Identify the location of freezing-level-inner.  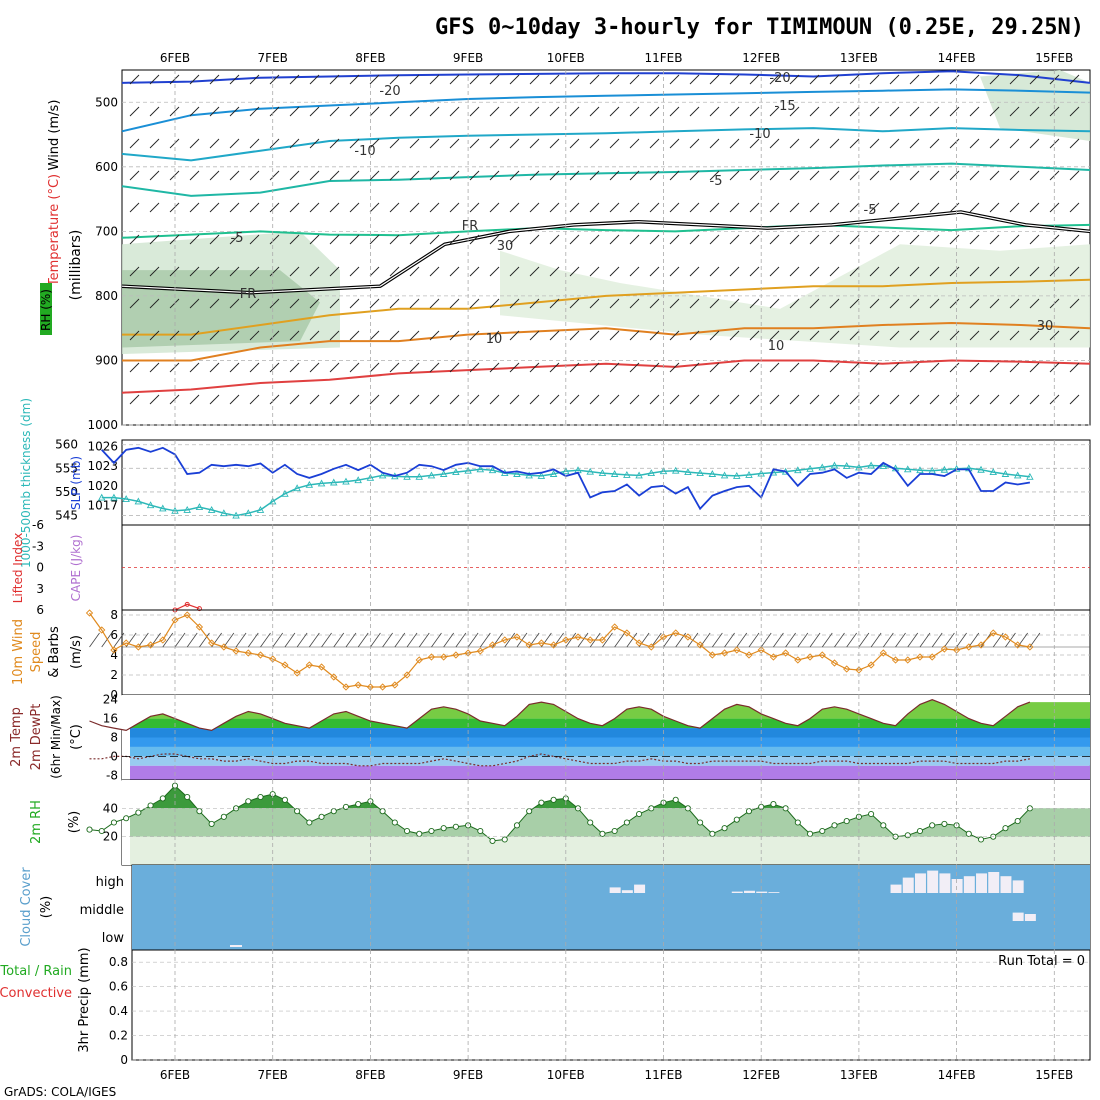
(606, 252).